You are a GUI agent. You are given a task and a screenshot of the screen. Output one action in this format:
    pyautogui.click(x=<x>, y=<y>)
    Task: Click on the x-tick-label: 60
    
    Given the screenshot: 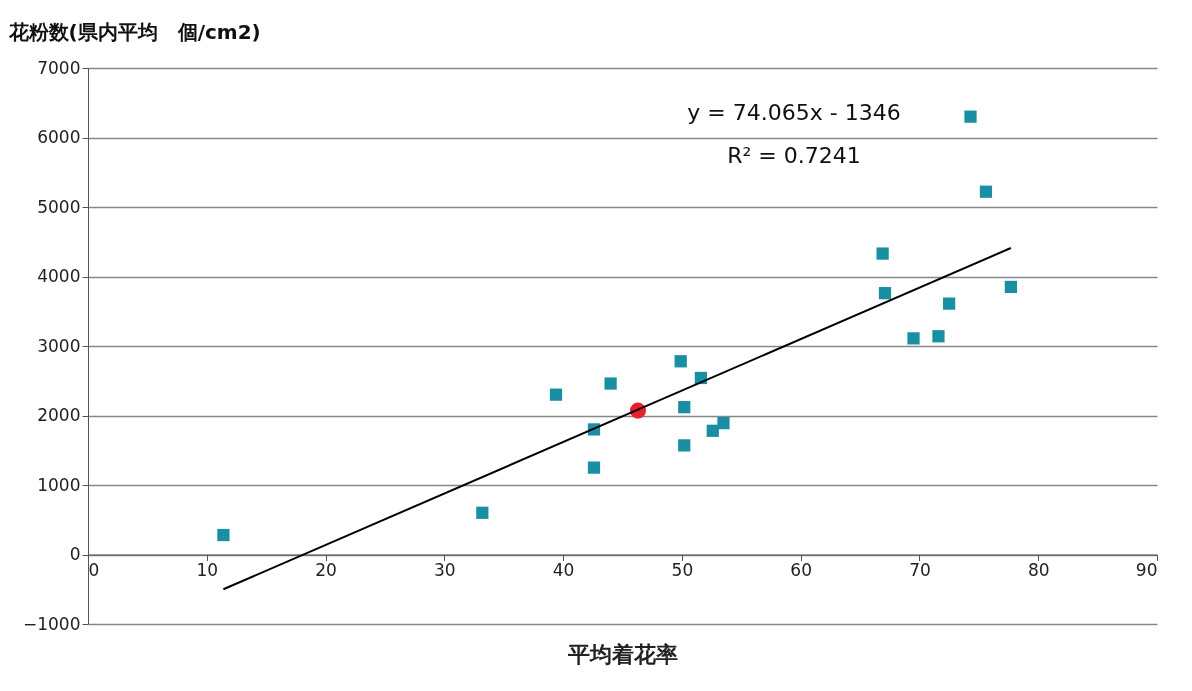 What is the action you would take?
    pyautogui.click(x=801, y=570)
    